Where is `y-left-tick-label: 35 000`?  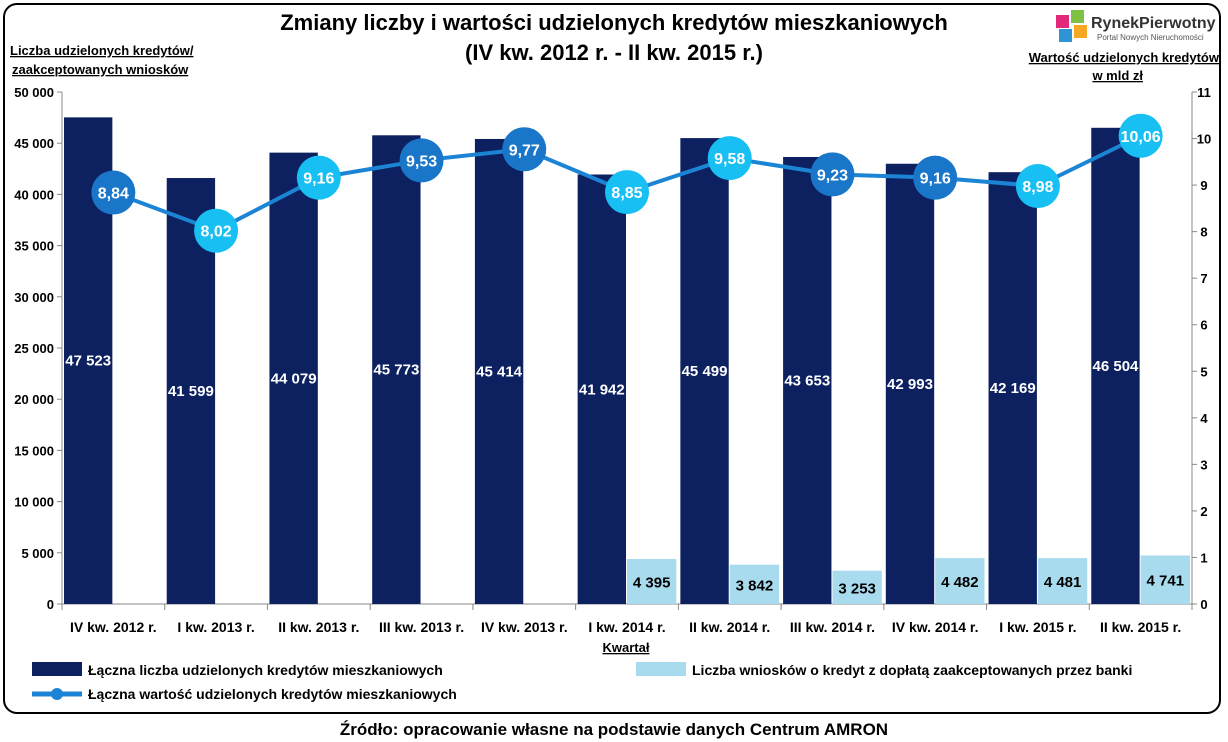
y-left-tick-label: 35 000 is located at coordinates (34, 246).